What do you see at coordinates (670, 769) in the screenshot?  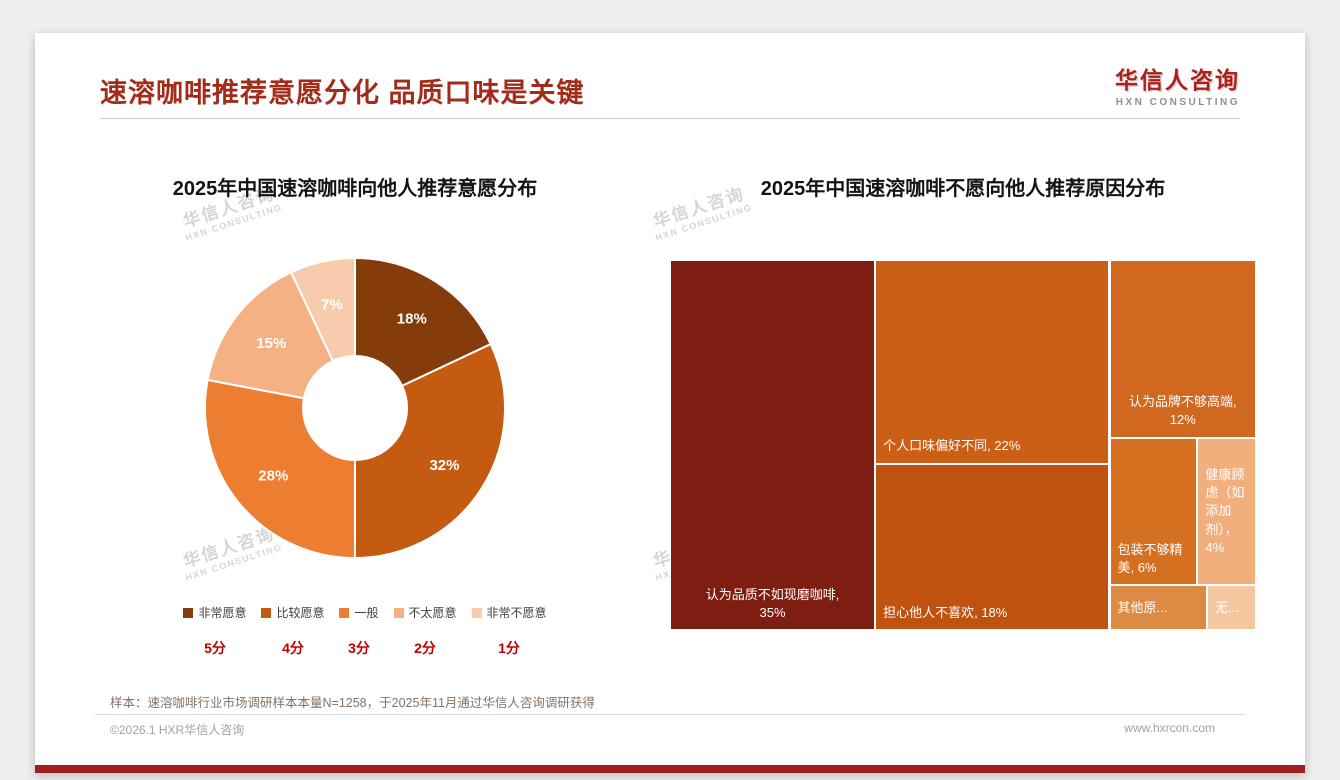 I see `bottom-accent-bar` at bounding box center [670, 769].